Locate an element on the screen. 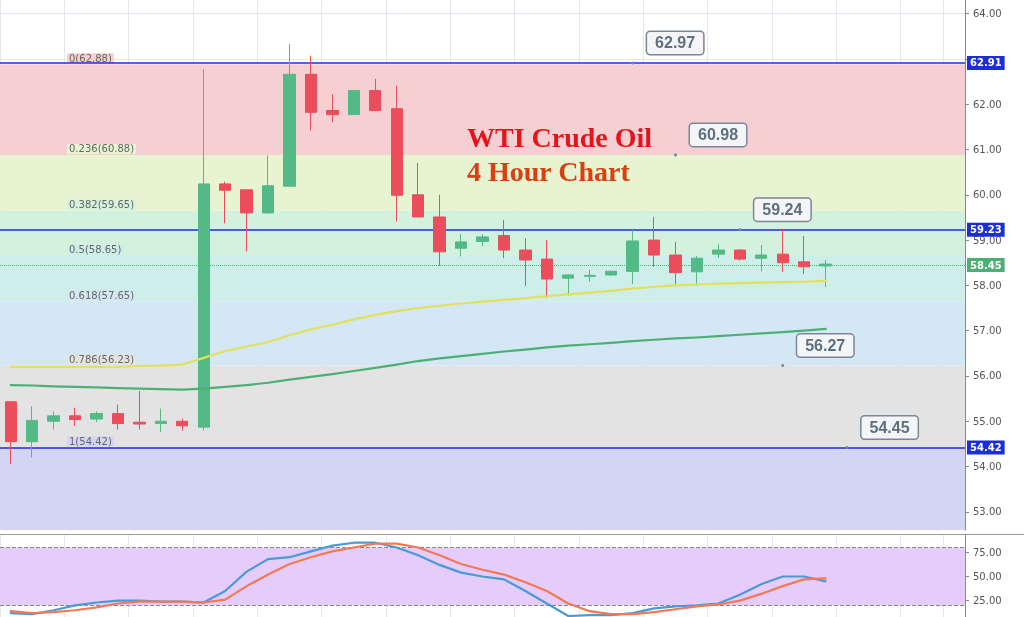 The image size is (1024, 617). ref-line-label: 58.45 is located at coordinates (986, 265).